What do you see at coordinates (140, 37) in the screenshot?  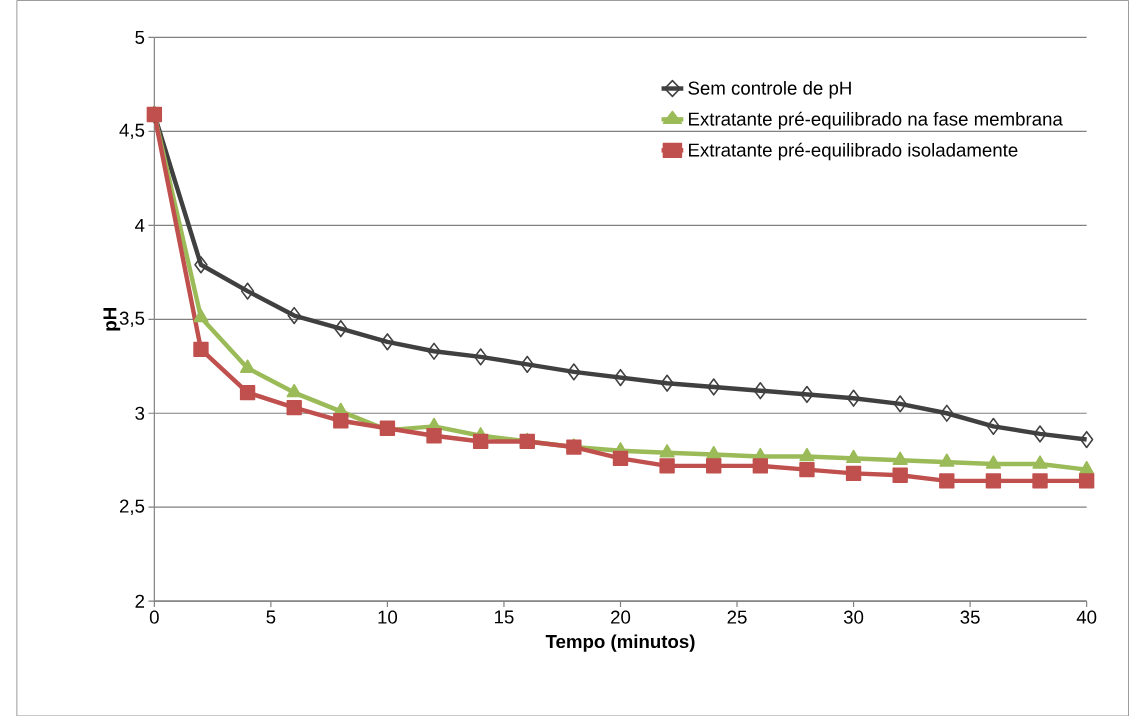 I see `y-tick-label: 5` at bounding box center [140, 37].